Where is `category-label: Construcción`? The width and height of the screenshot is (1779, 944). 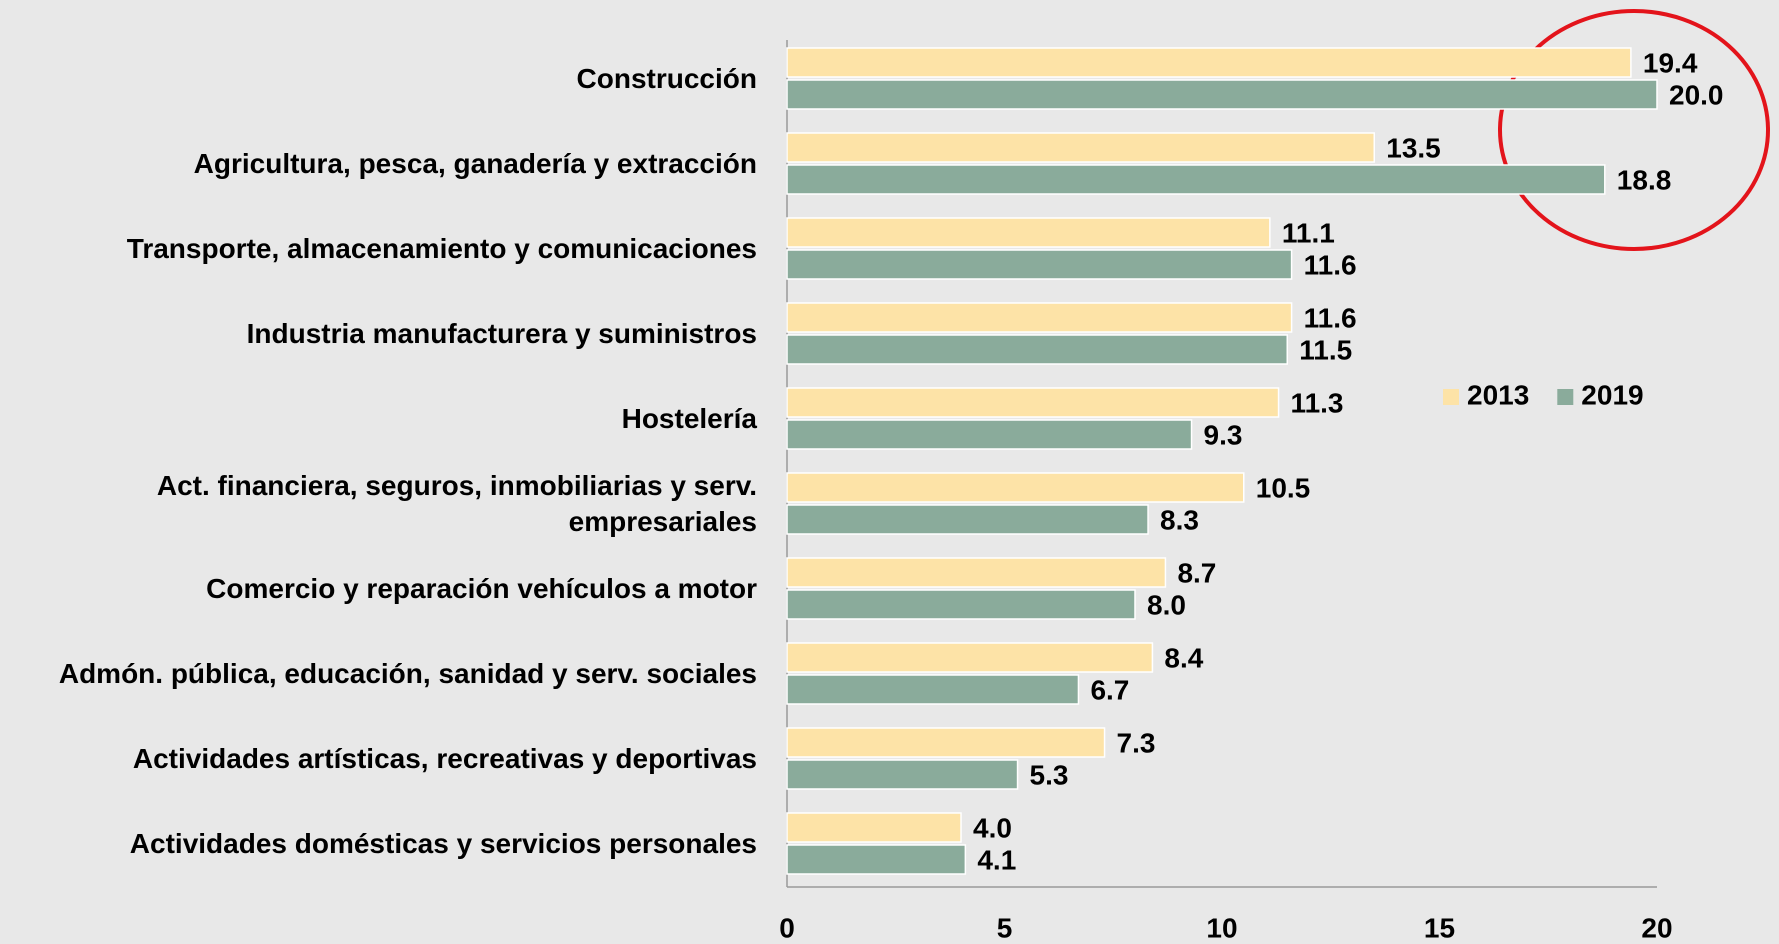 category-label: Construcción is located at coordinates (666, 78).